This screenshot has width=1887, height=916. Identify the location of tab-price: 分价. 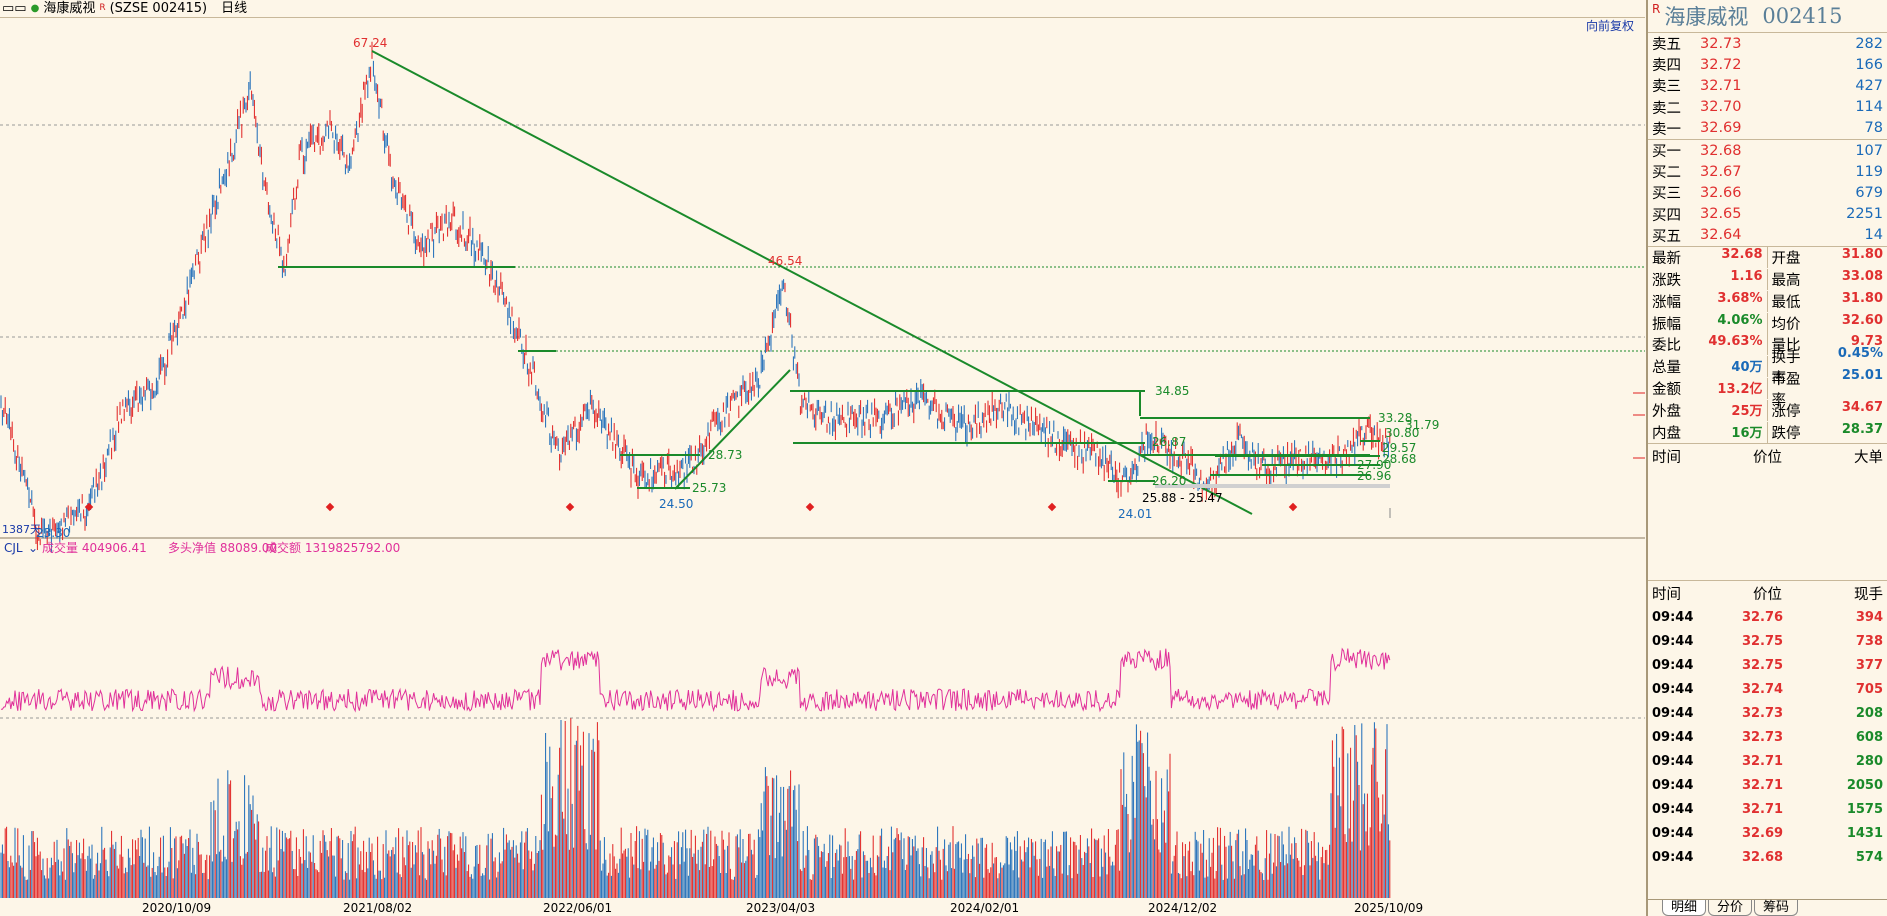
(1730, 908).